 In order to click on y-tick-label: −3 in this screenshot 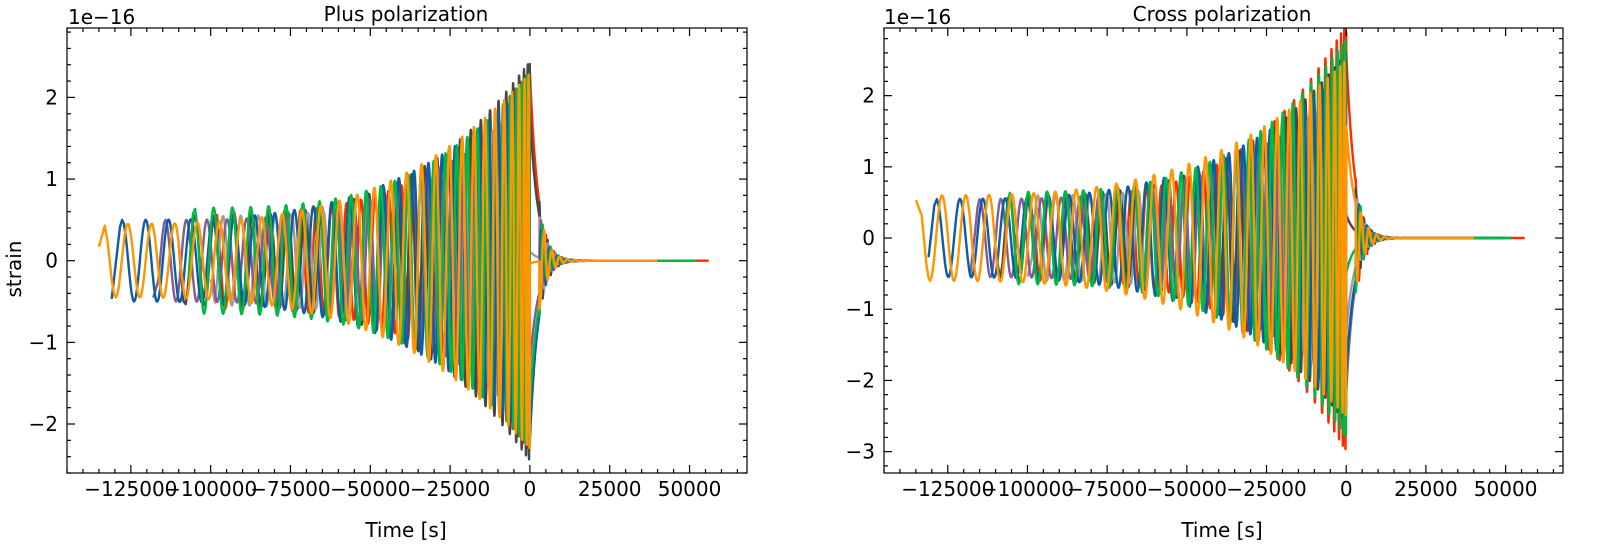, I will do `click(860, 452)`.